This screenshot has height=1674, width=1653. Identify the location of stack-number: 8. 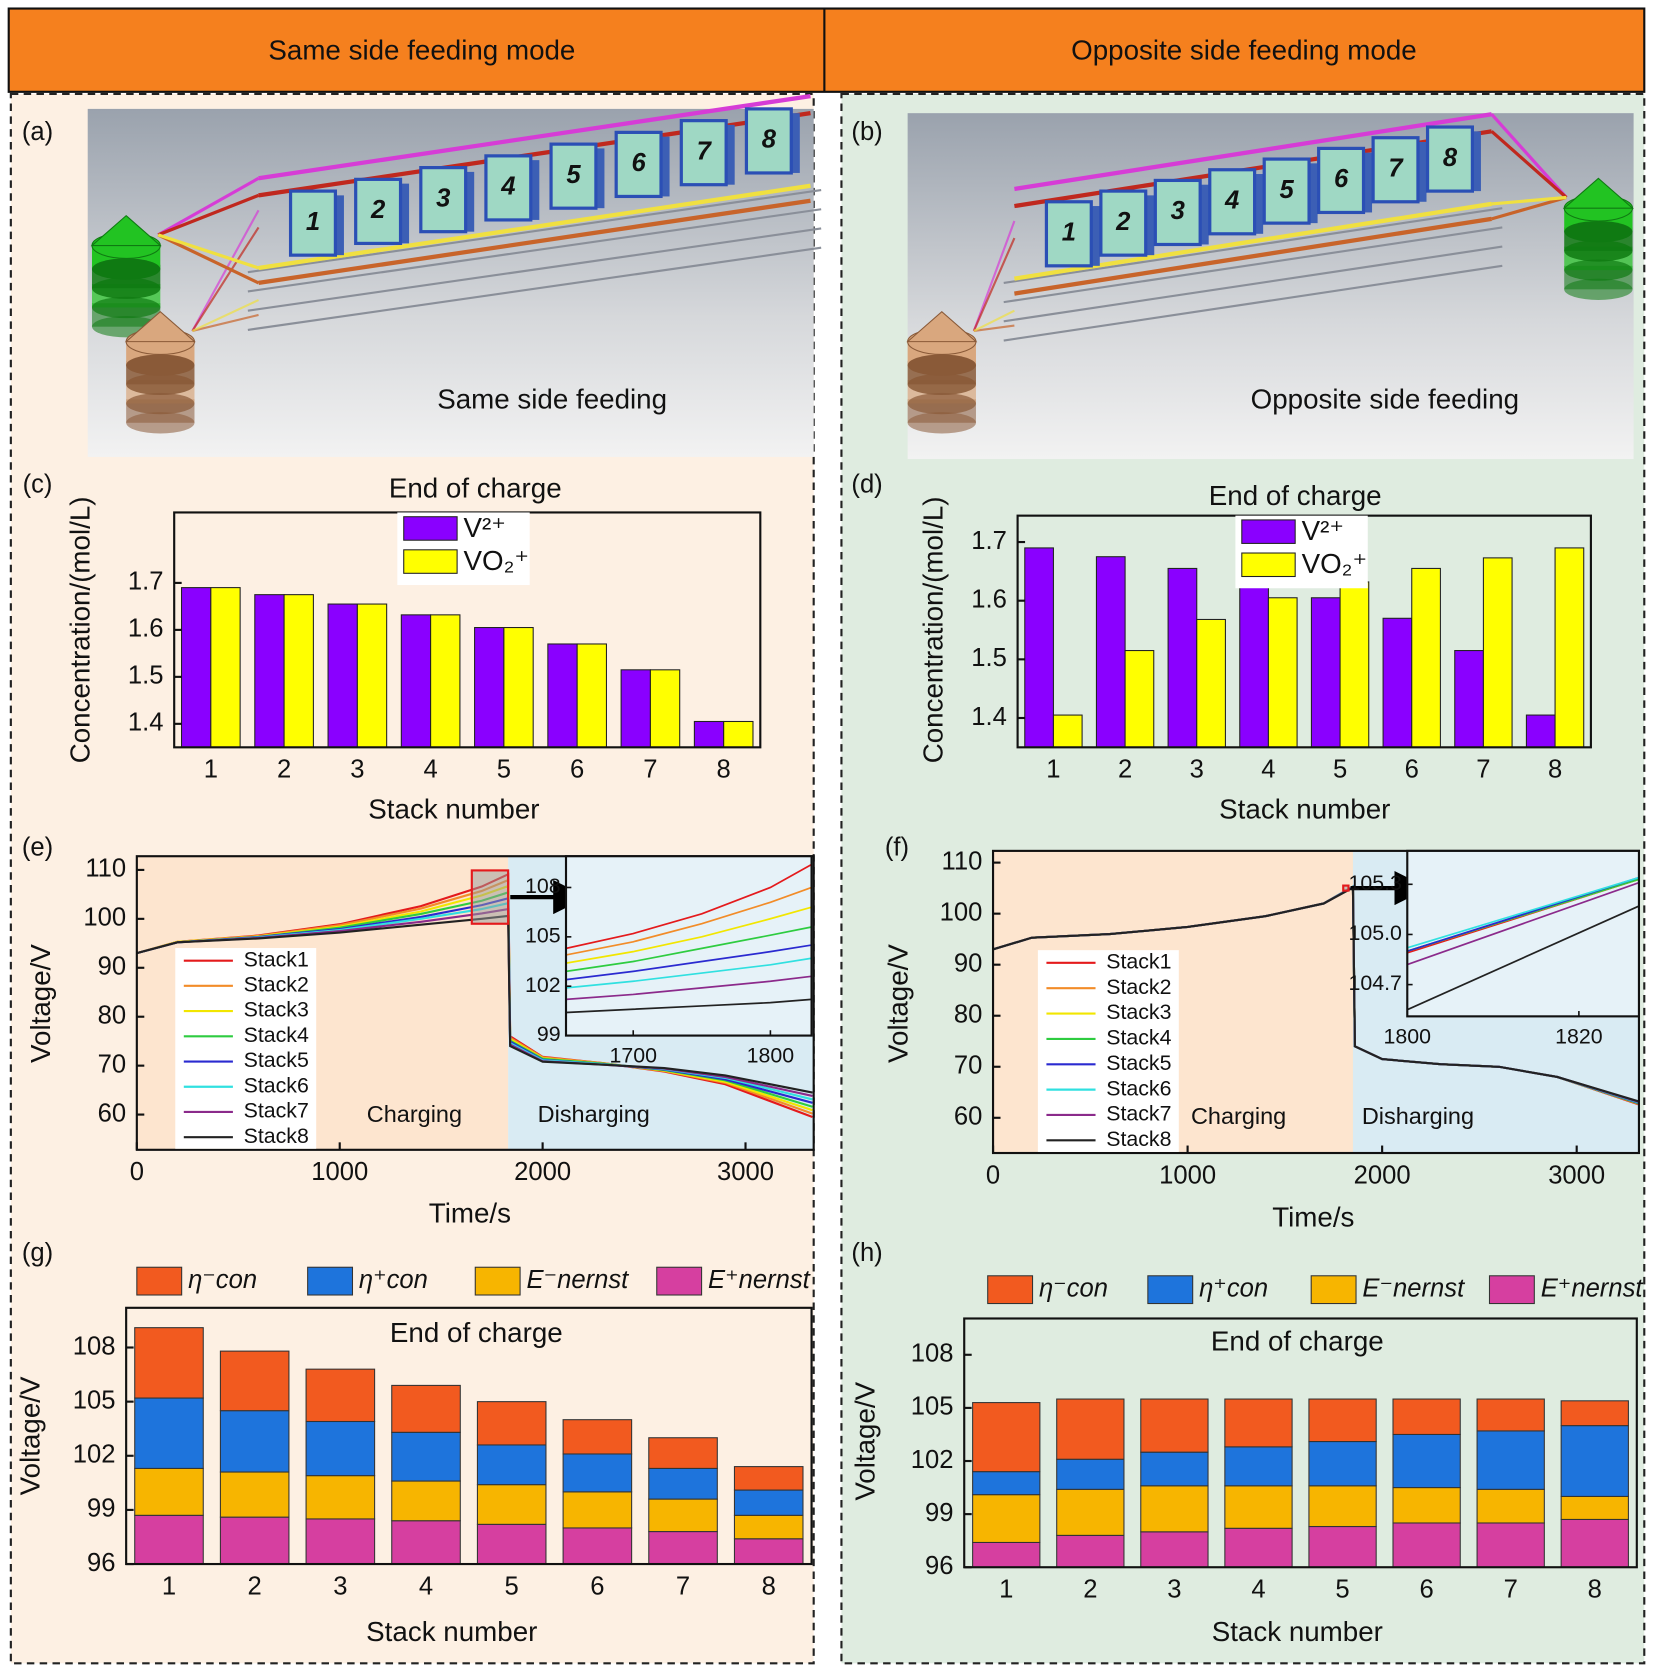
(1450, 158).